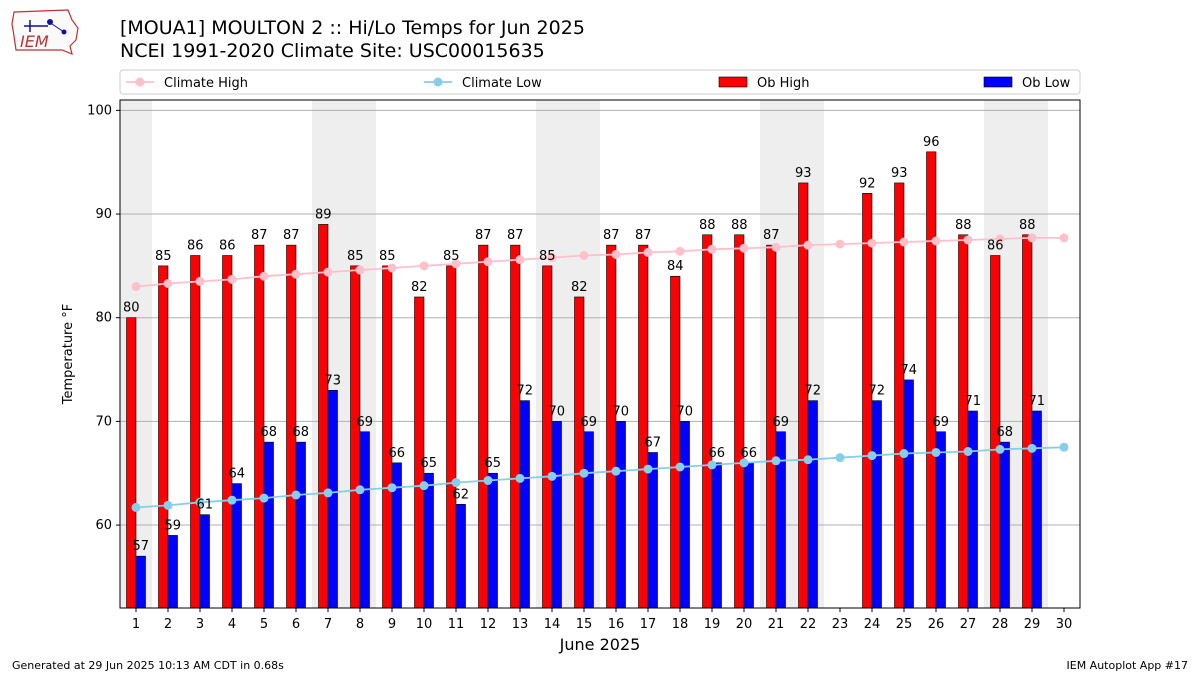 The image size is (1200, 675). I want to click on climate-high-line, so click(599, 262).